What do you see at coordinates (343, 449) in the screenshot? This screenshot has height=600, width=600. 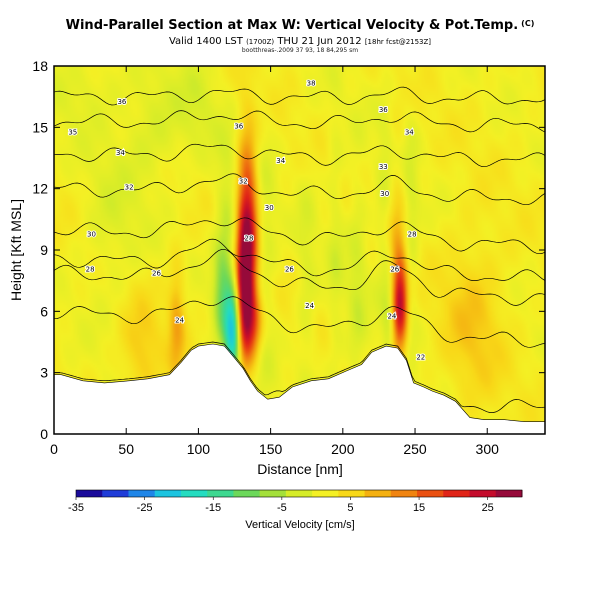 I see `x-tick-label: 200` at bounding box center [343, 449].